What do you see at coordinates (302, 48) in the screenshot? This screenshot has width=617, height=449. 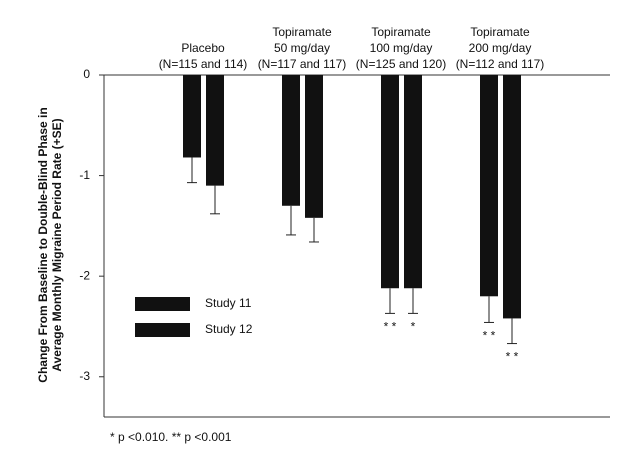 I see `category-label: 50 mg/day` at bounding box center [302, 48].